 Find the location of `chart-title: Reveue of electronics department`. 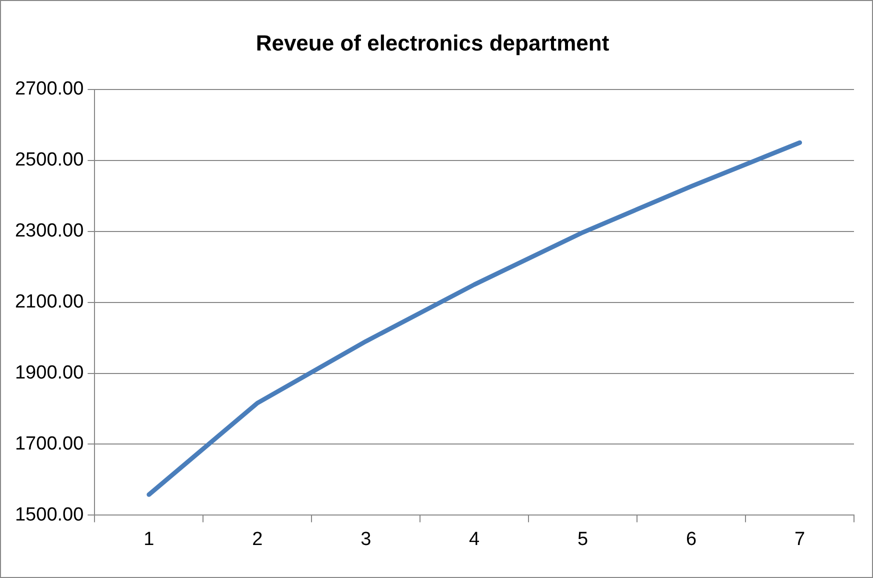

chart-title: Reveue of electronics department is located at coordinates (433, 43).